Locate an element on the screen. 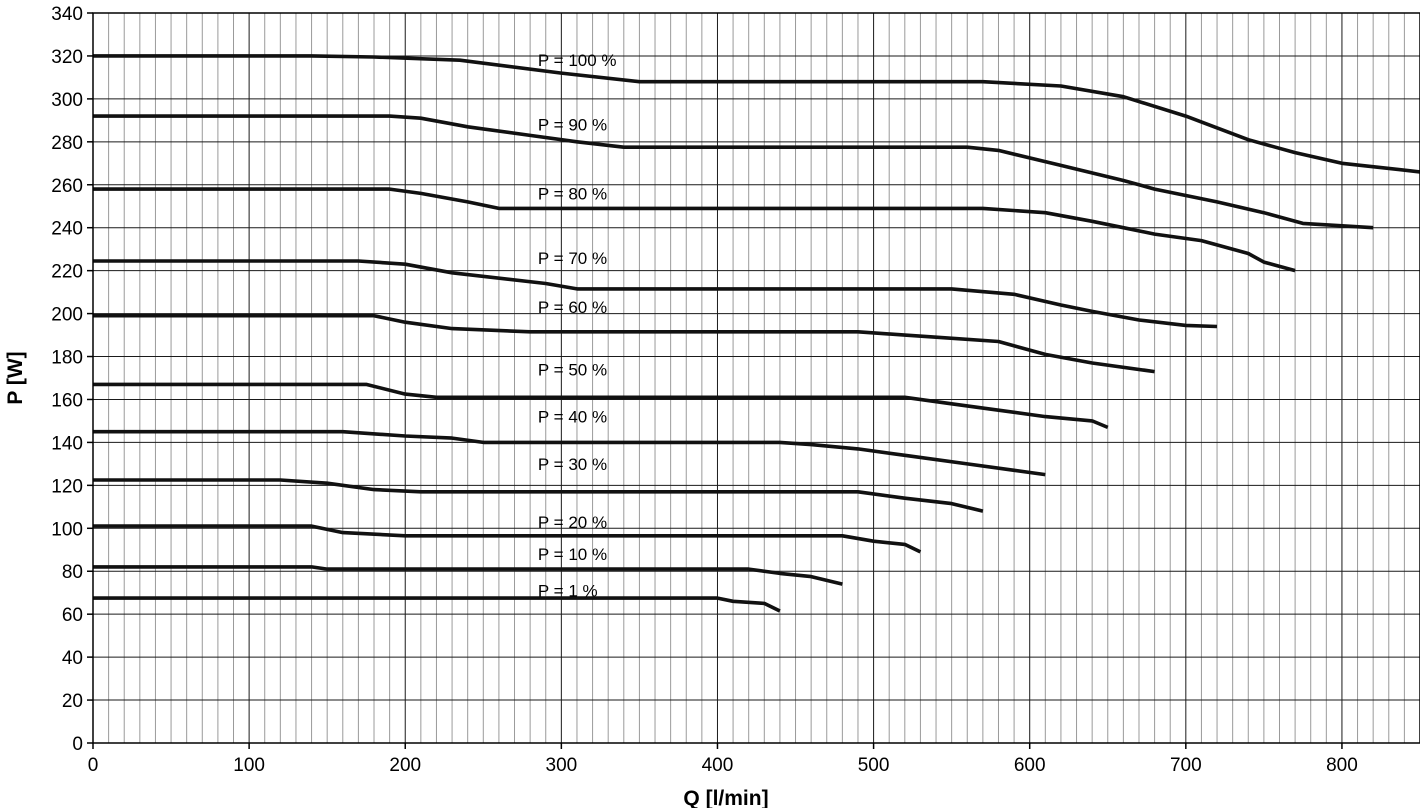 This screenshot has height=808, width=1420. x-tick-label: 0 is located at coordinates (93, 765).